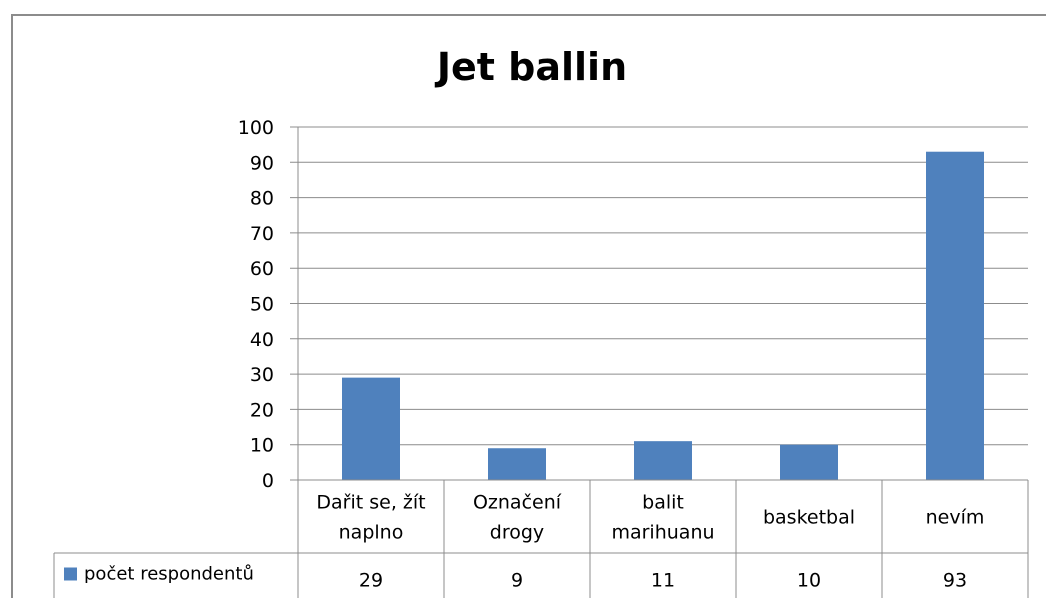 This screenshot has width=1046, height=598. Describe the element at coordinates (70, 574) in the screenshot. I see `legend-swatch` at that location.